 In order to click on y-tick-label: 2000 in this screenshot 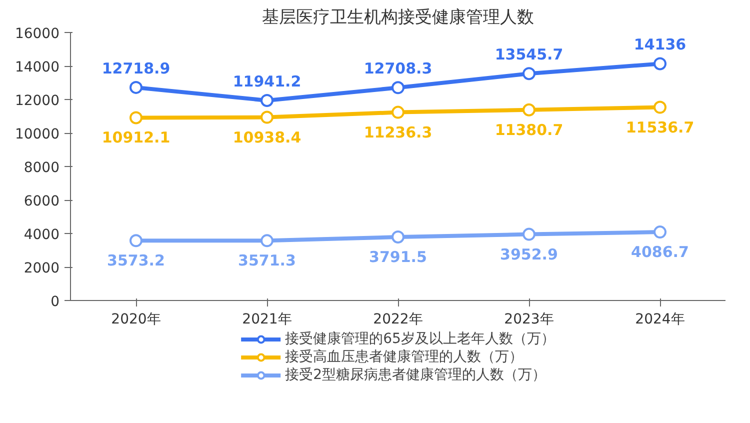, I will do `click(42, 268)`.